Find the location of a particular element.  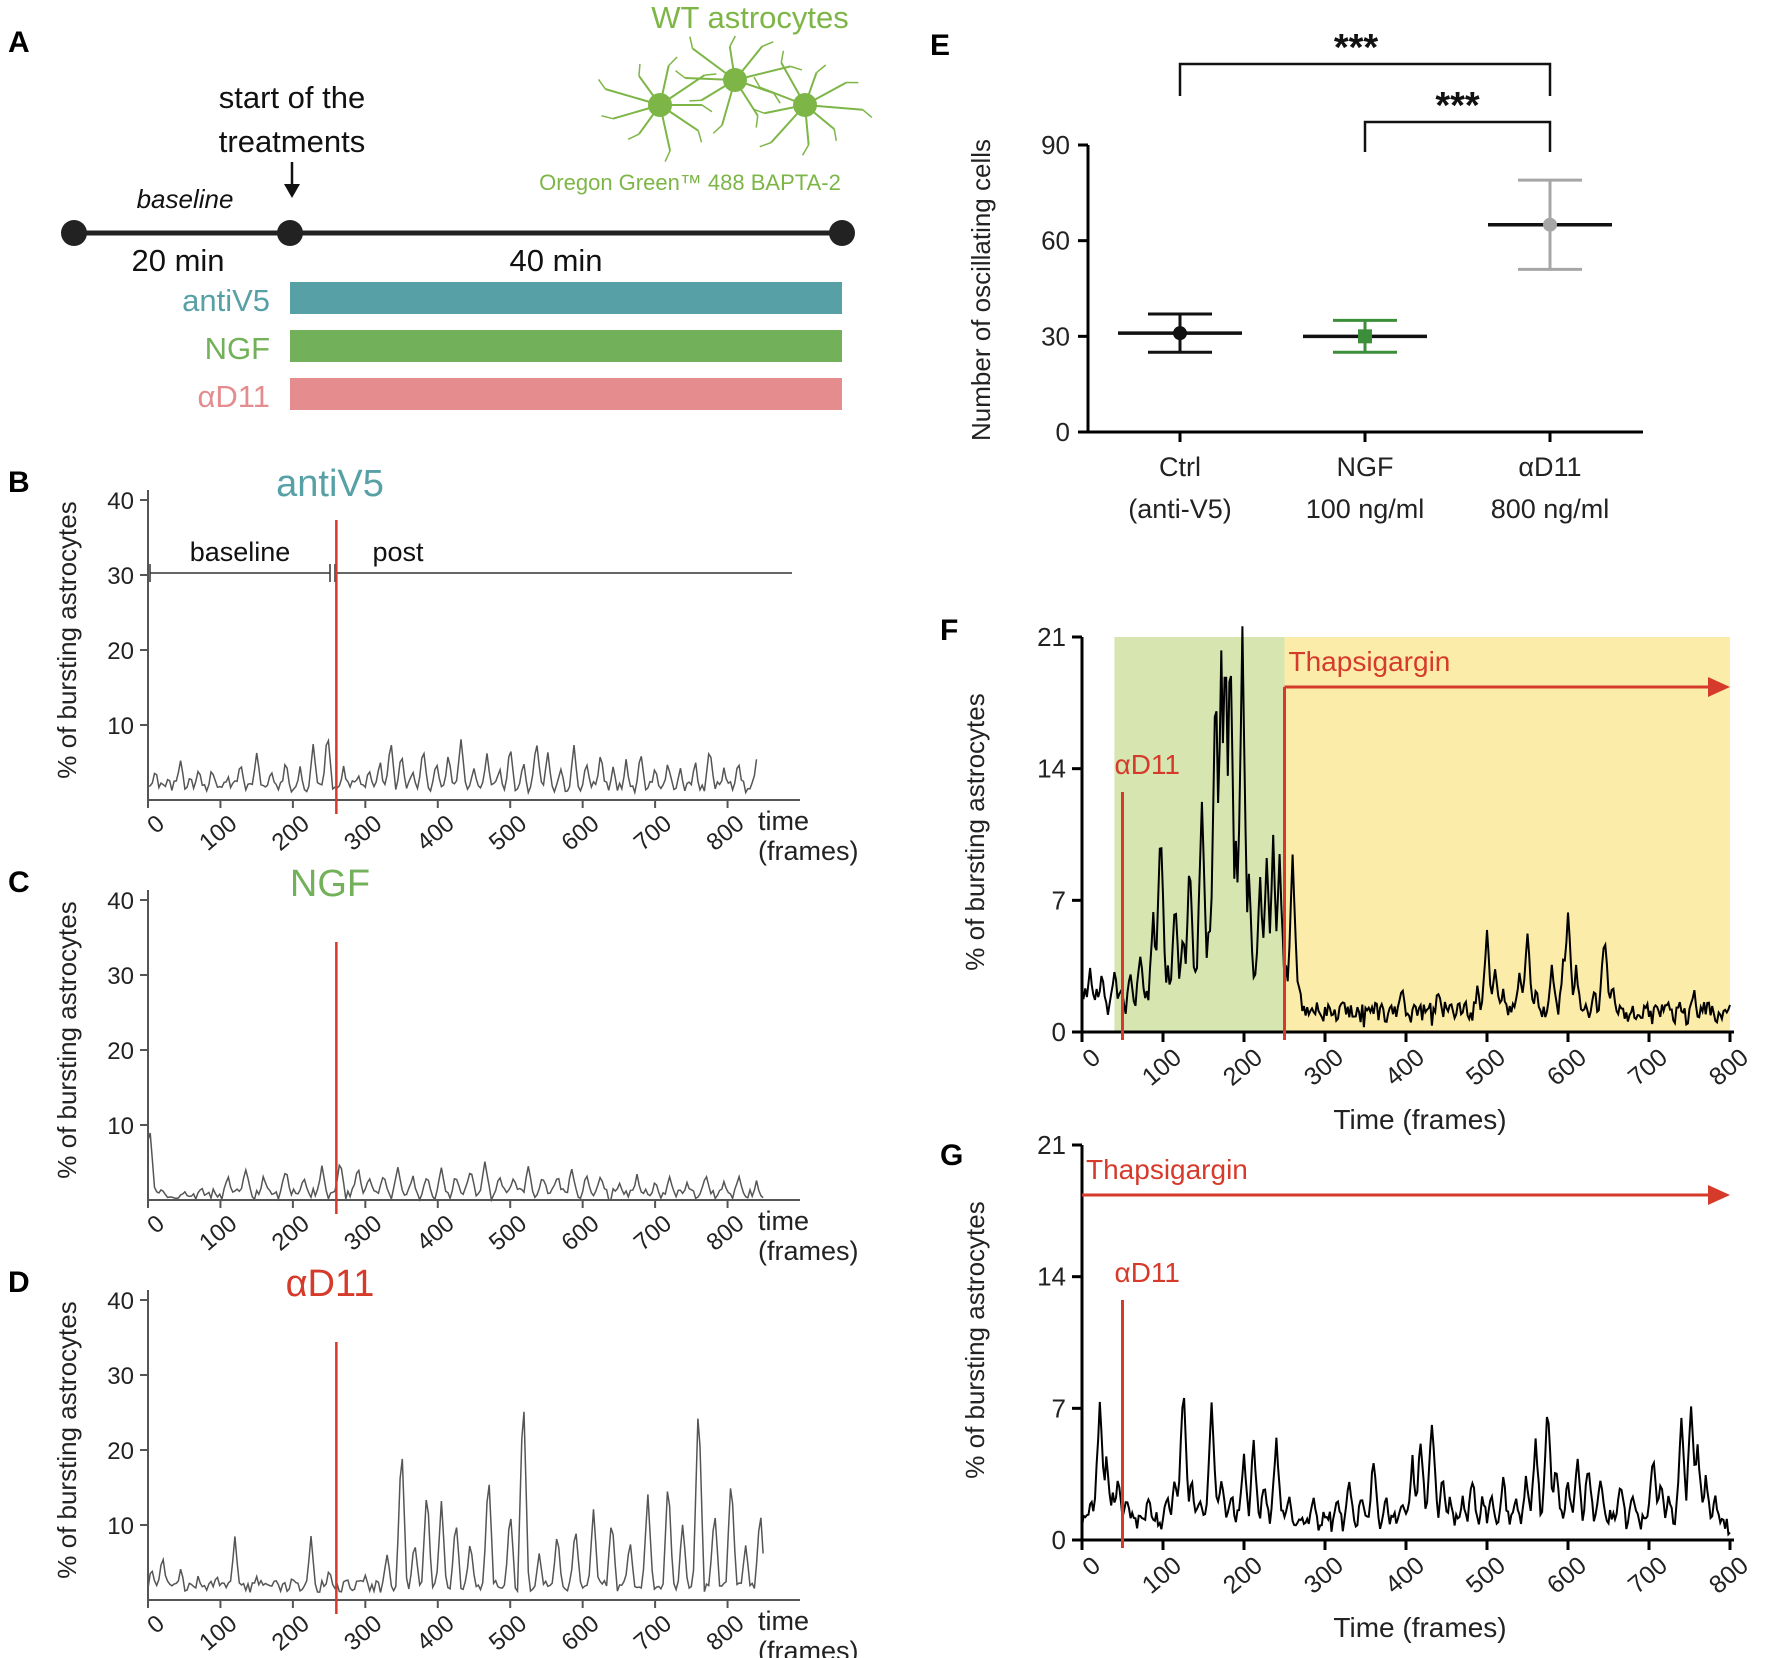

x-axis-label-line2: (frames) is located at coordinates (808, 1251).